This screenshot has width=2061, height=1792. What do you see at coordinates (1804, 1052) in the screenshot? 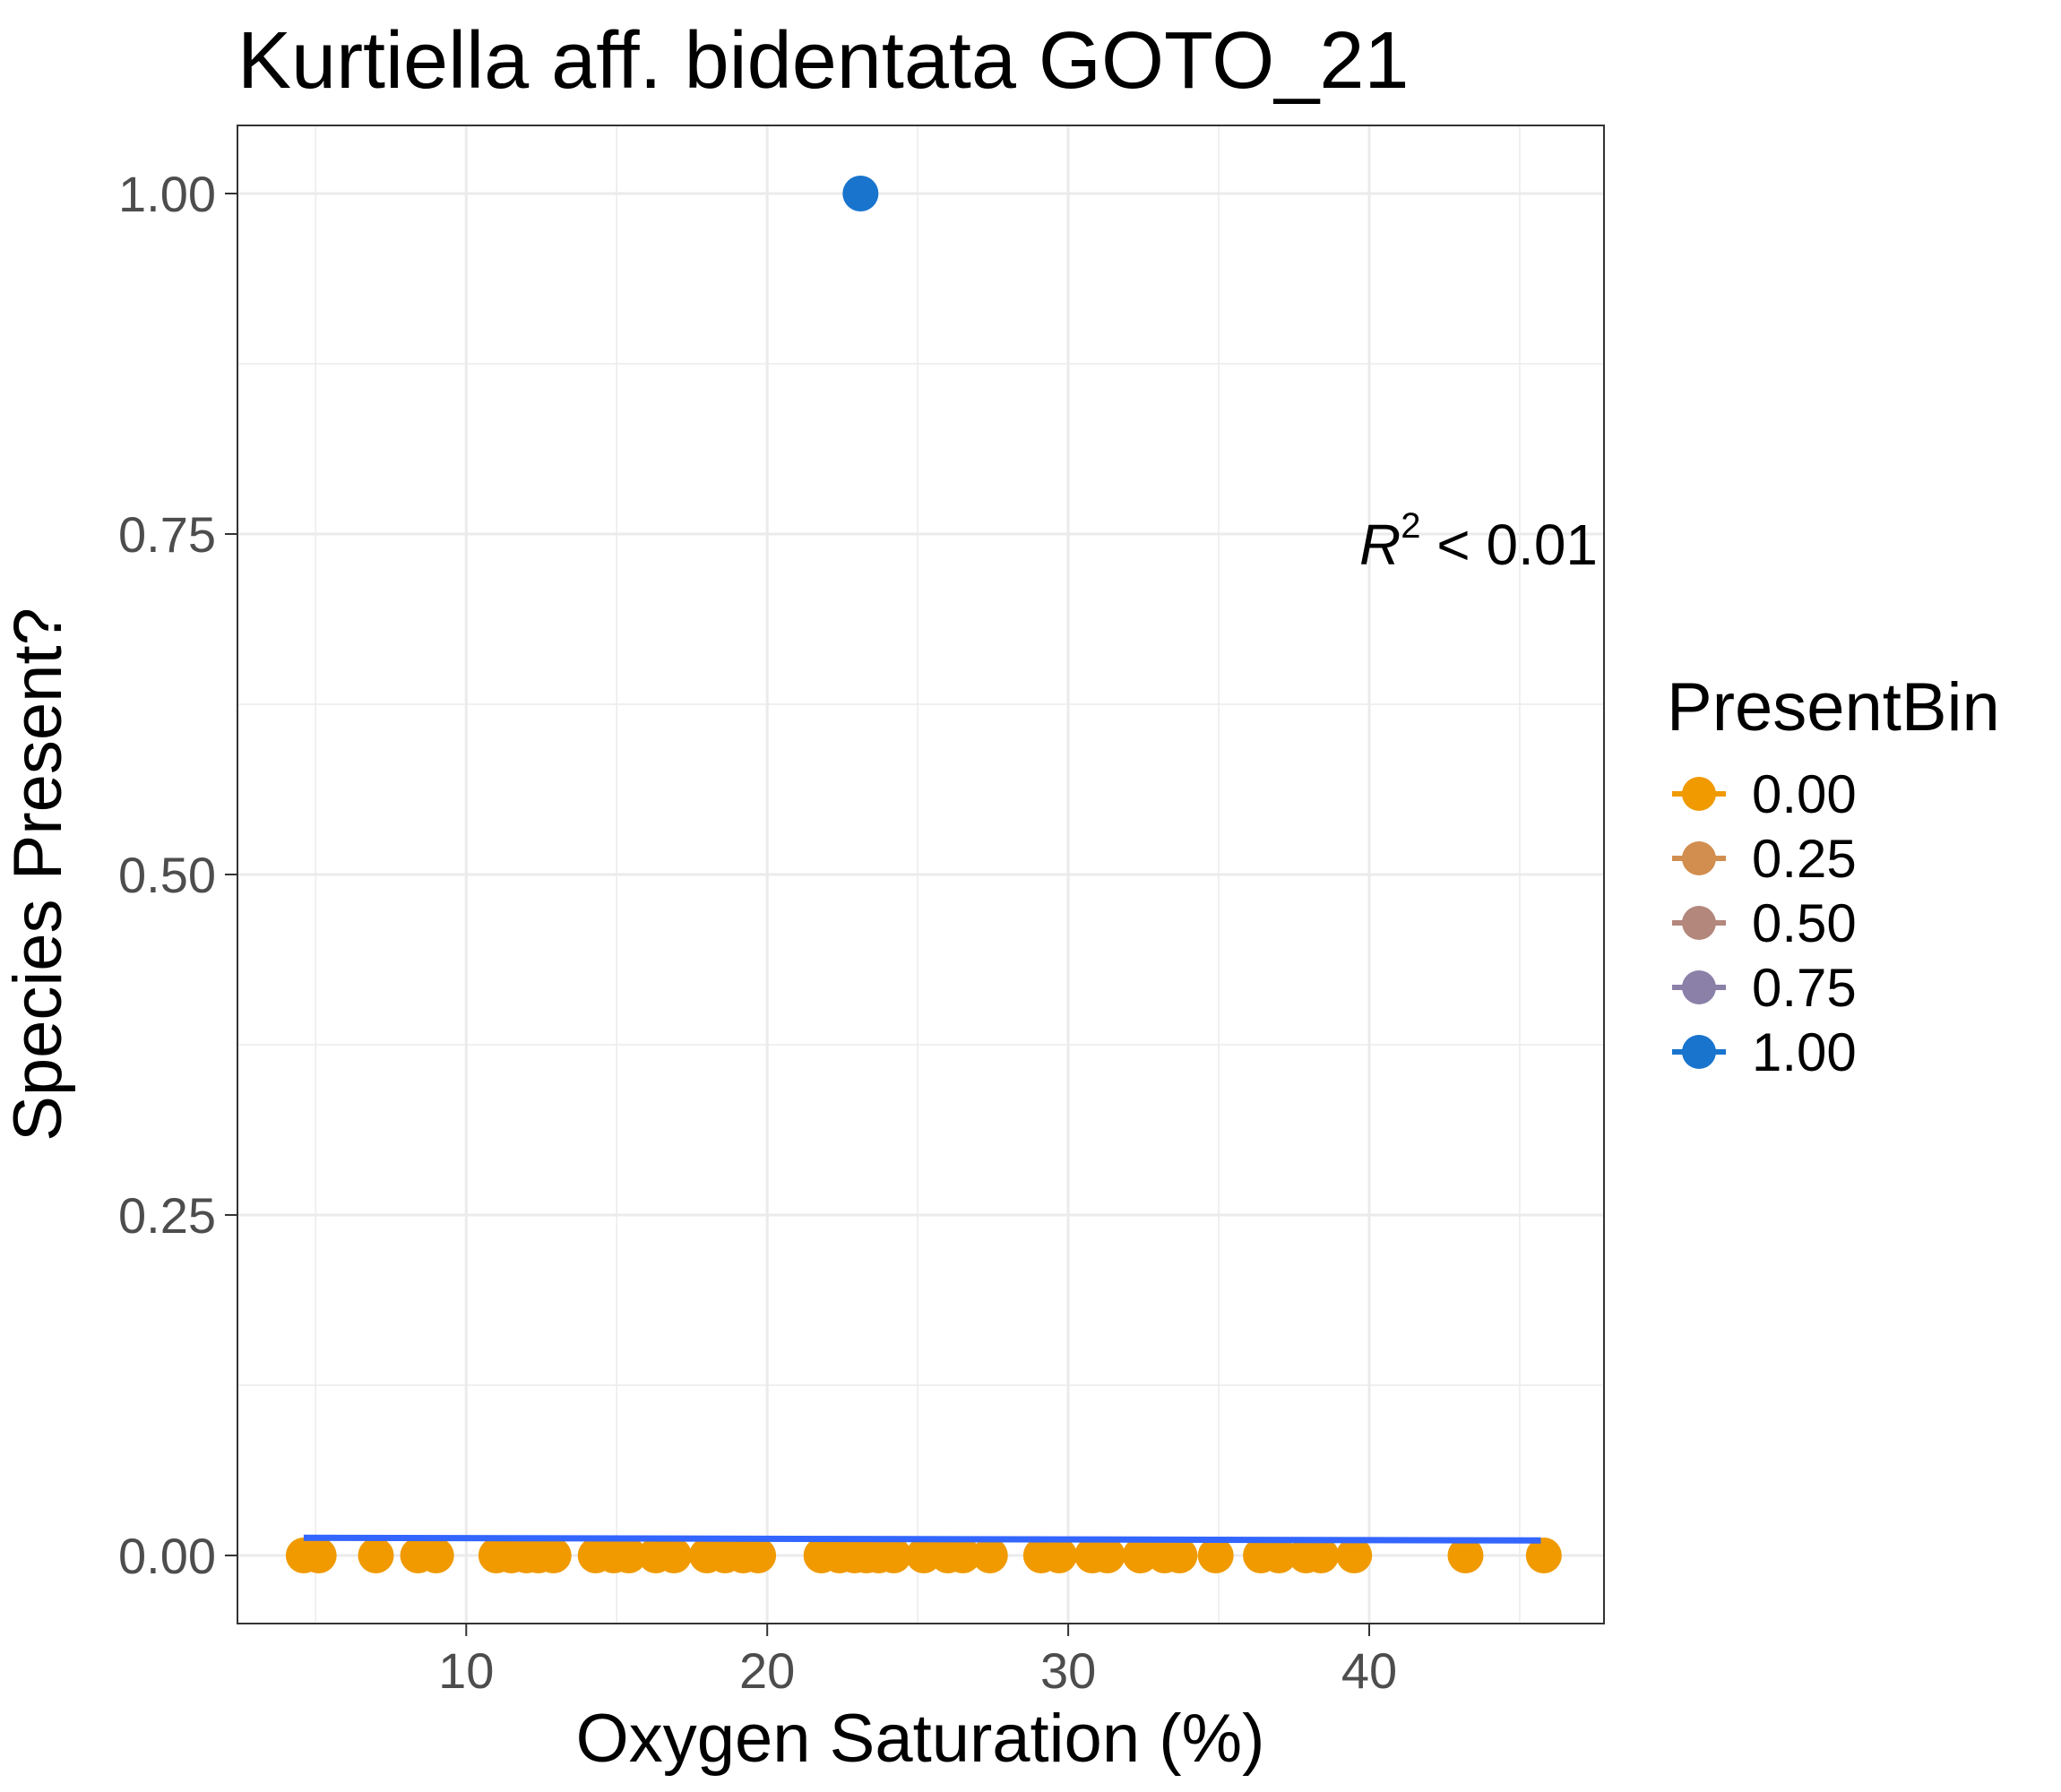
I see `legend-label: 1.00` at bounding box center [1804, 1052].